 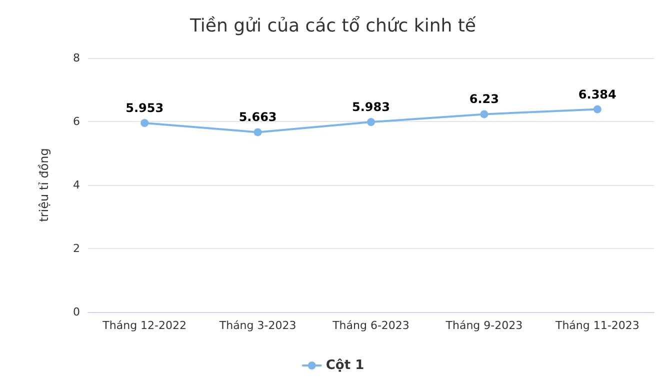 I want to click on x-tick-label: Tháng 11-2023, so click(x=597, y=325).